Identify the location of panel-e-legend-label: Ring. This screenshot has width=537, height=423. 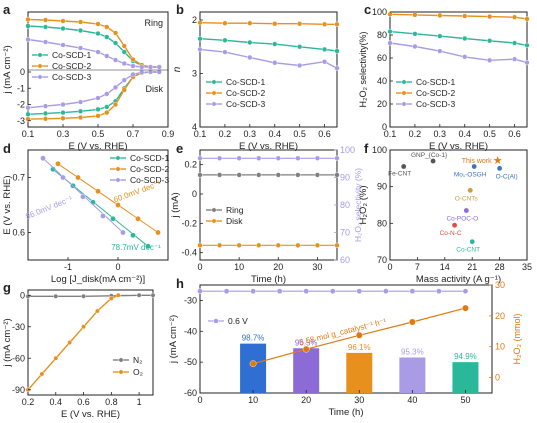
(235, 210).